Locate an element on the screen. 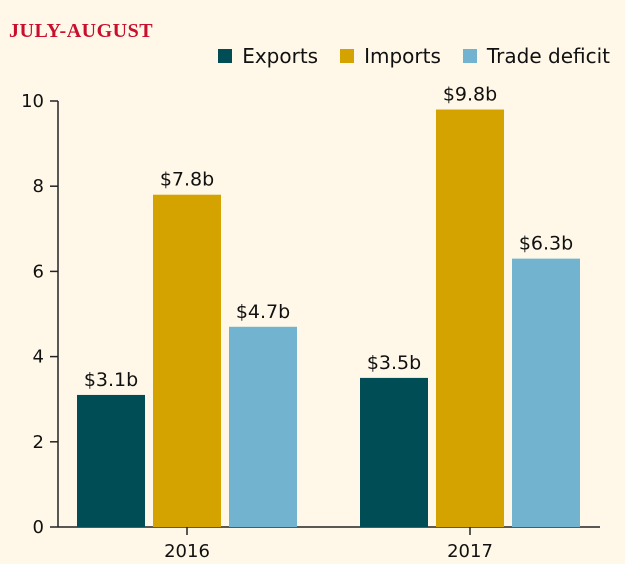 The width and height of the screenshot is (625, 564). bar-data-label: $9.8b is located at coordinates (470, 95).